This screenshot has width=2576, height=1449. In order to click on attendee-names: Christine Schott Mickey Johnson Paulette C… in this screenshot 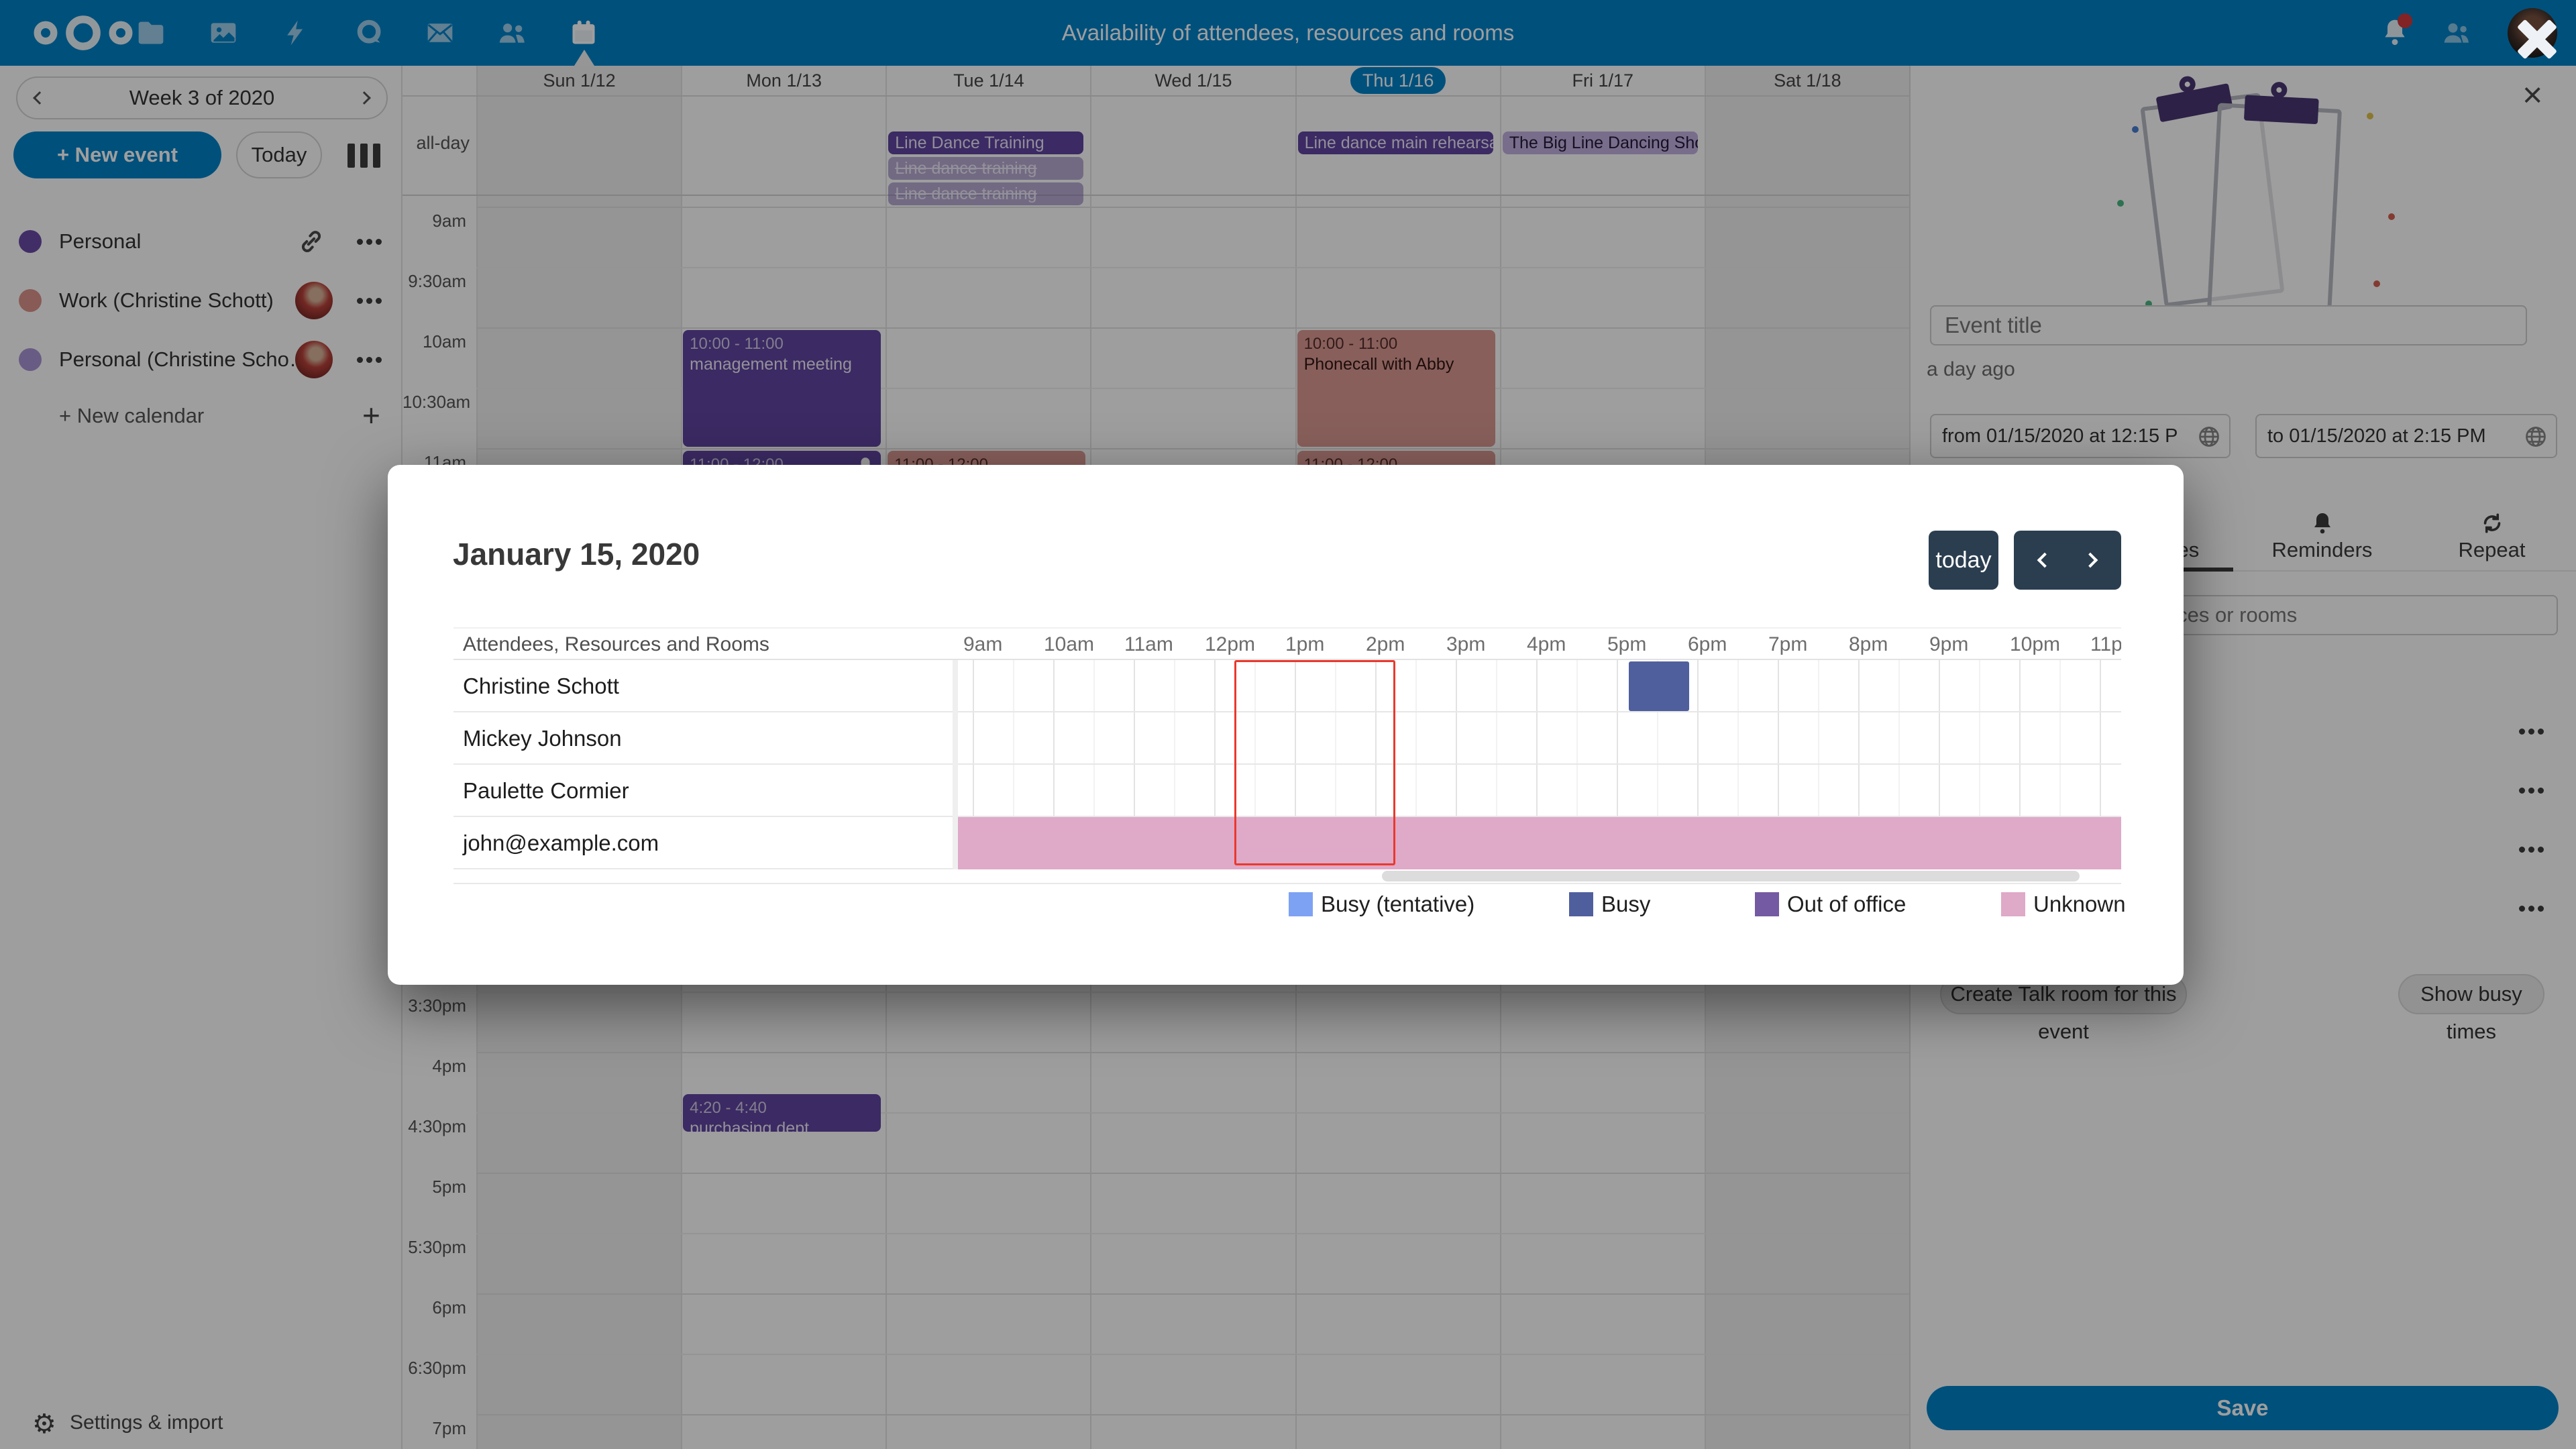, I will do `click(703, 764)`.